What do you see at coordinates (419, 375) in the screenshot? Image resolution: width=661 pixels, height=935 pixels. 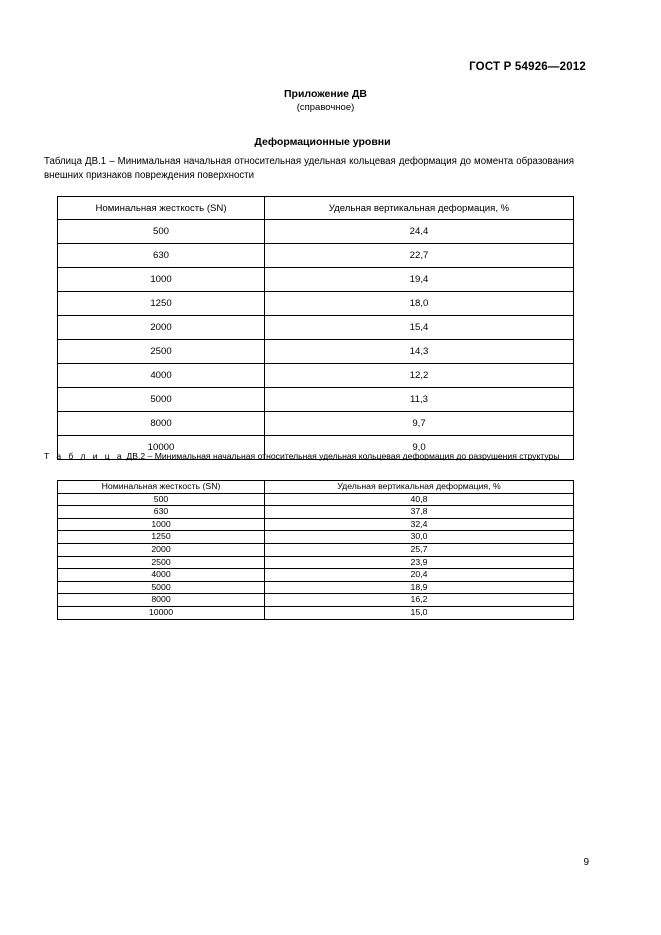 I see `cell-deformation: 12,2` at bounding box center [419, 375].